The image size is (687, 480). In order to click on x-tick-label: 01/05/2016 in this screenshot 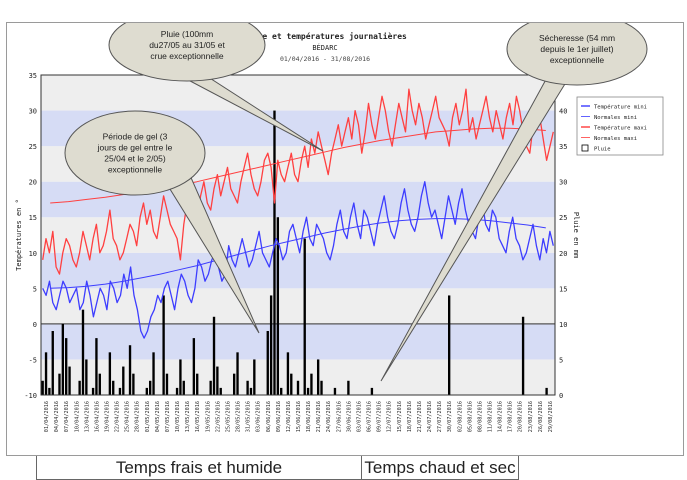, I will do `click(148, 416)`.